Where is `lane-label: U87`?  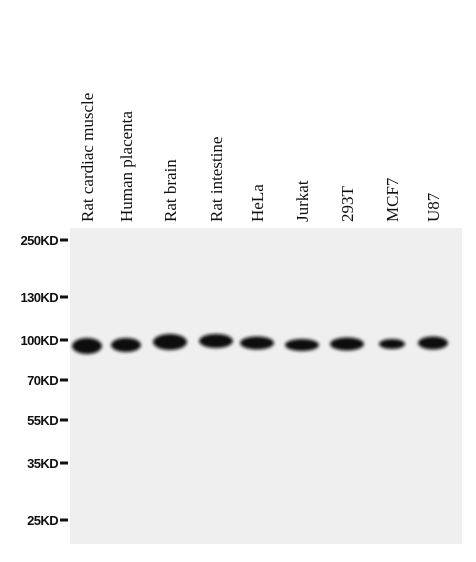 lane-label: U87 is located at coordinates (433, 207).